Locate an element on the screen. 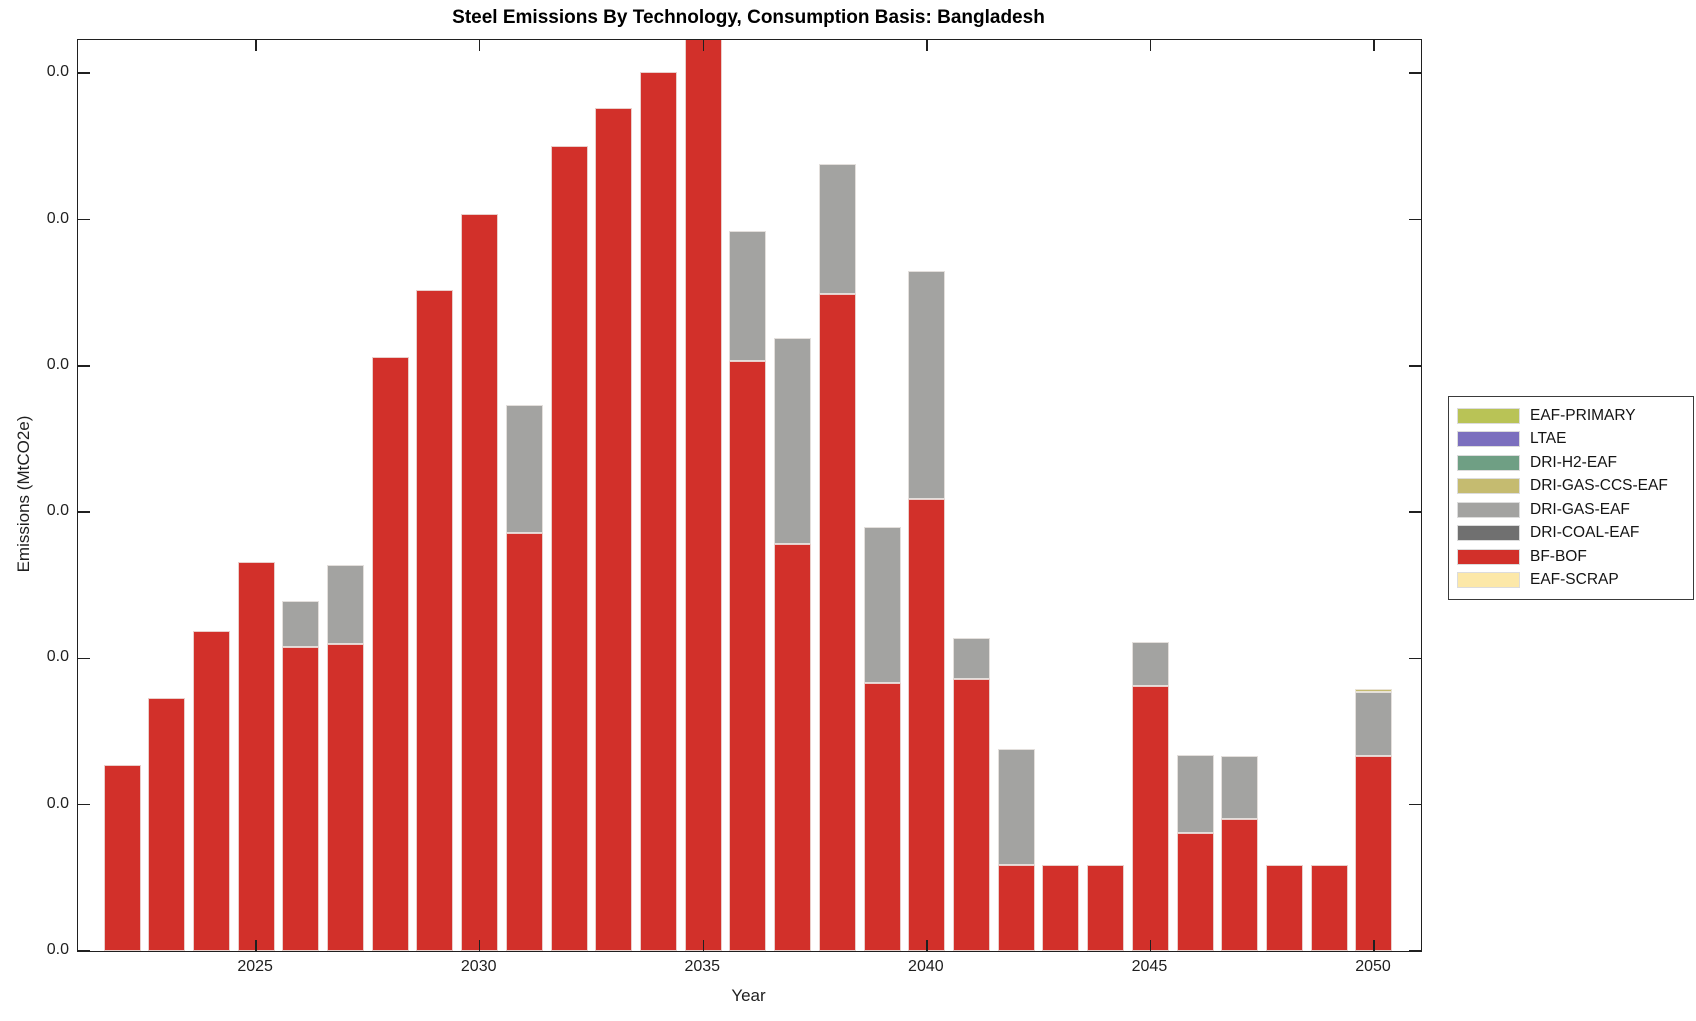  x-tick-label-2025: 2025 is located at coordinates (255, 966).